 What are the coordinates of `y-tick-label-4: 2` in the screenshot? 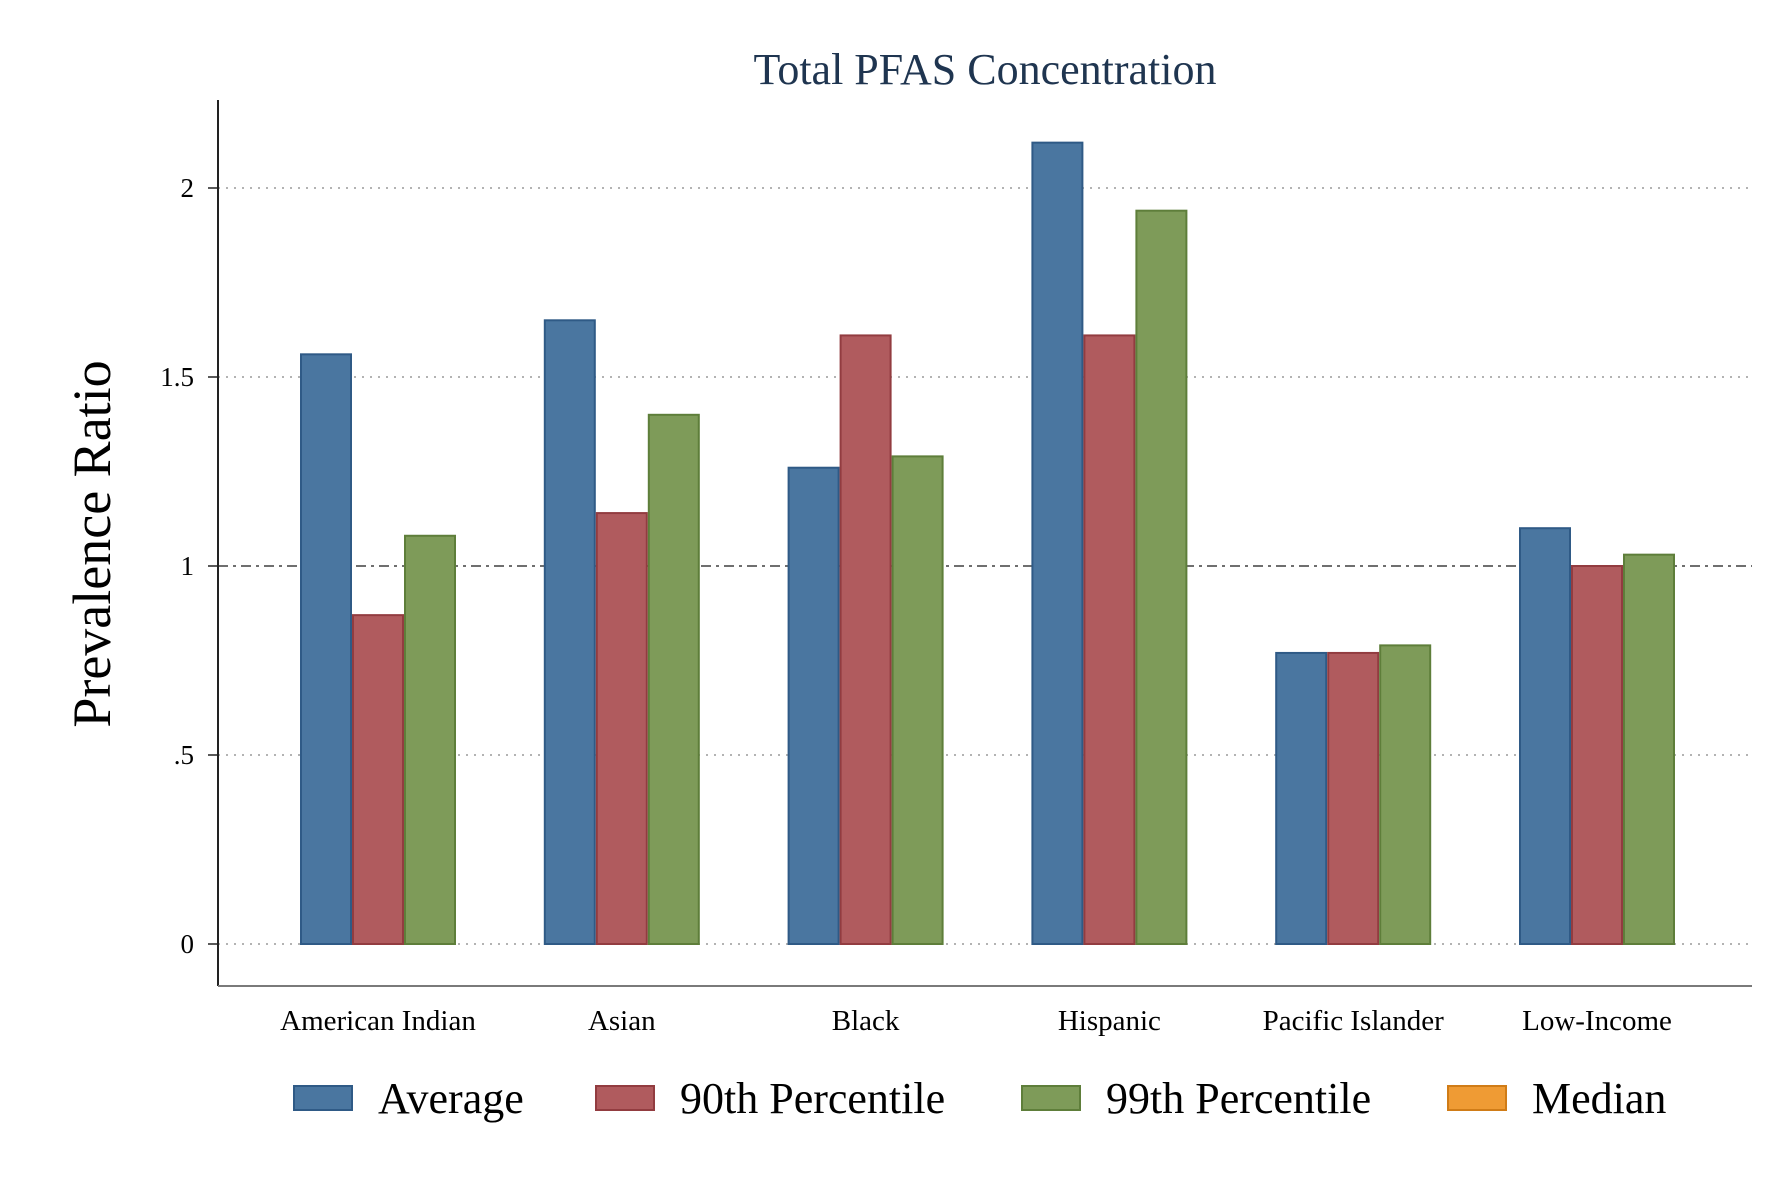 It's located at (188, 188).